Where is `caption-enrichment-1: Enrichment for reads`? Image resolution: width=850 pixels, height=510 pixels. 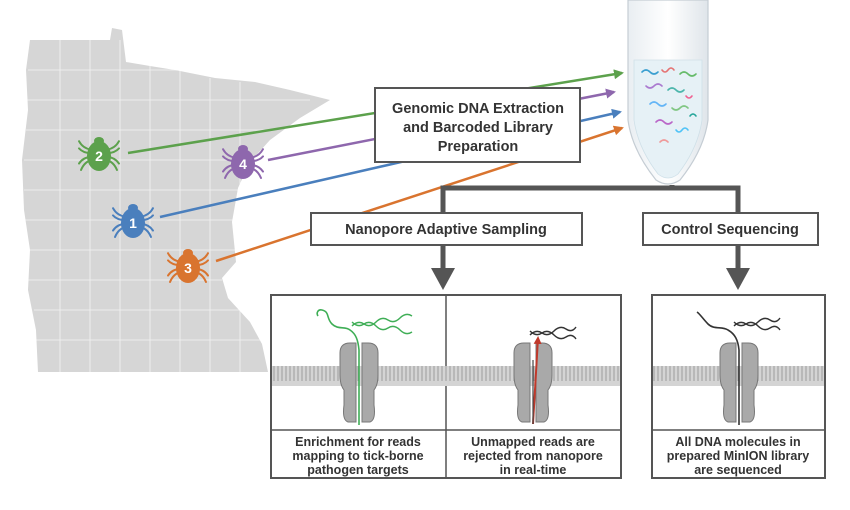 caption-enrichment-1: Enrichment for reads is located at coordinates (358, 442).